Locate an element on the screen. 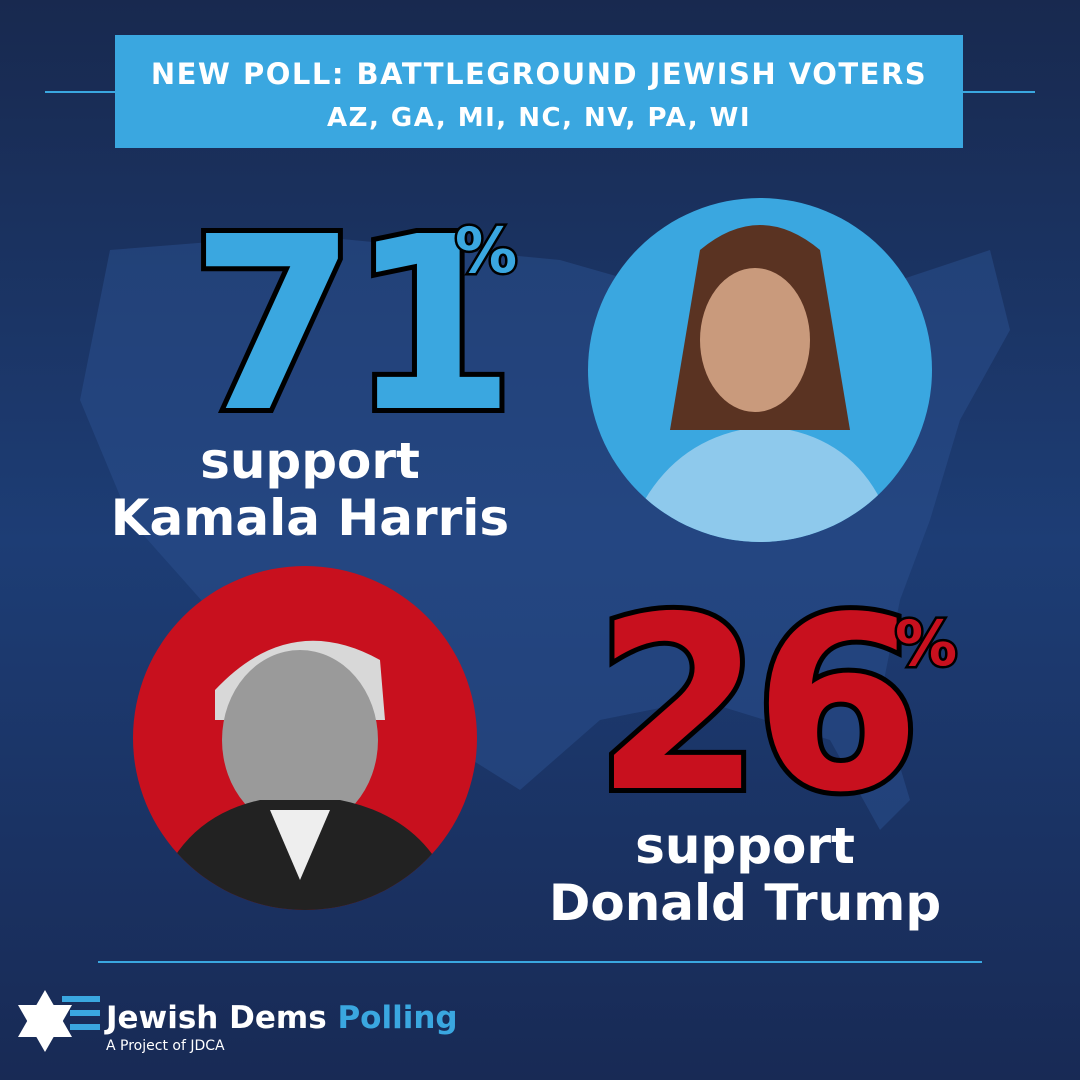 Image resolution: width=1080 pixels, height=1084 pixels. header-subtitle: AZ, GA, MI, NC, NV, PA, WI is located at coordinates (539, 118).